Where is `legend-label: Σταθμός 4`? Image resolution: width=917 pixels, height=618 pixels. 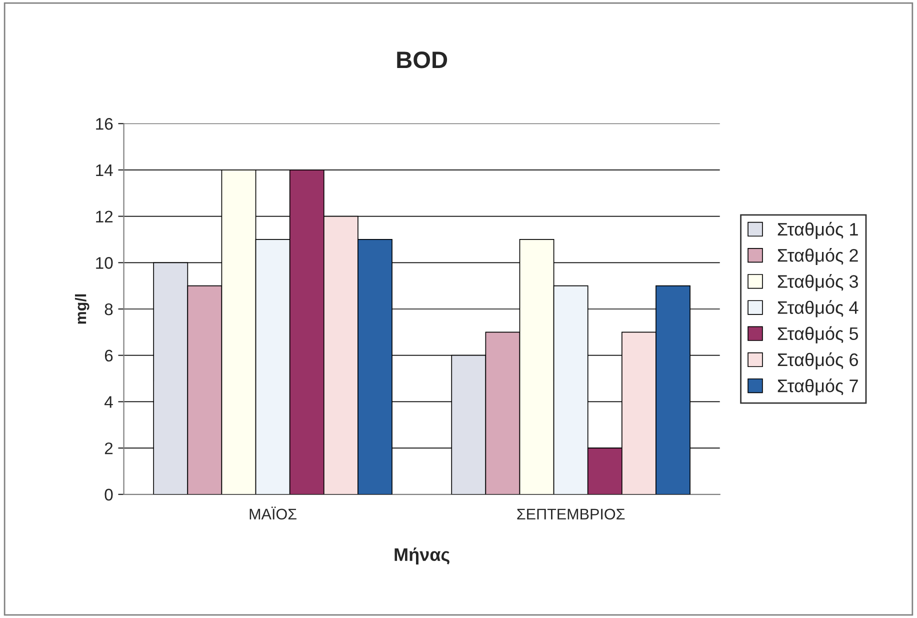 legend-label: Σταθμός 4 is located at coordinates (818, 309).